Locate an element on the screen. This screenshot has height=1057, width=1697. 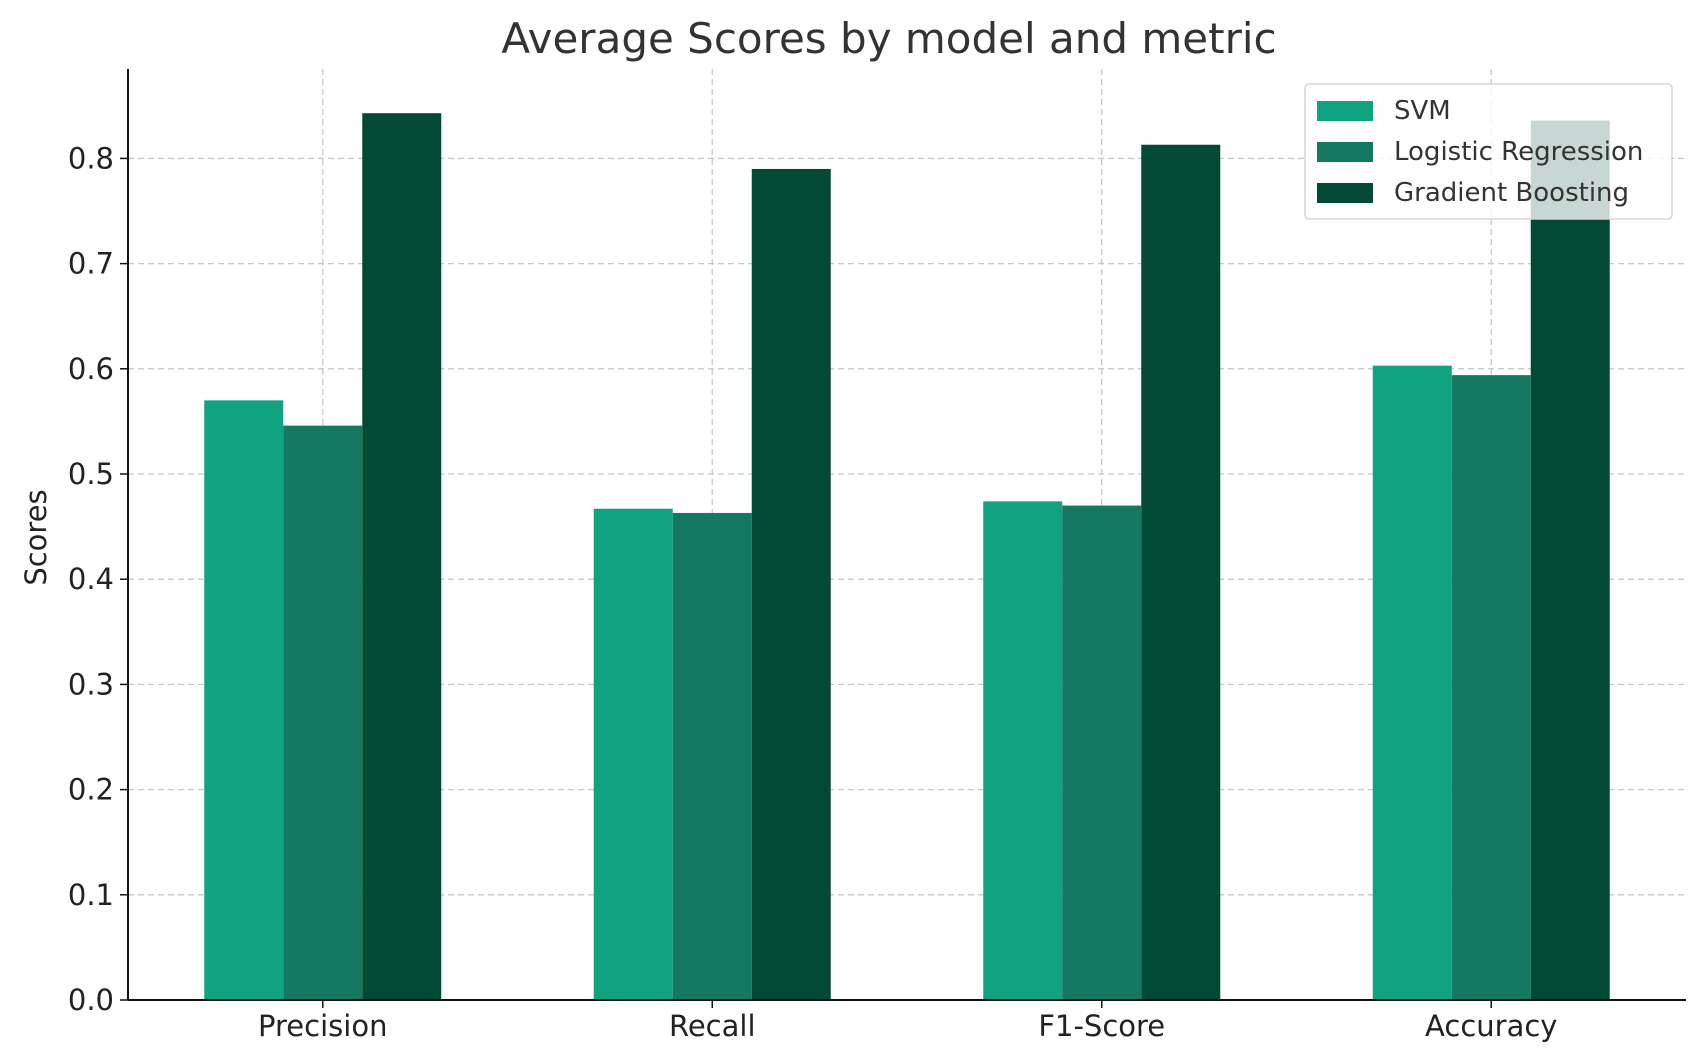
y-tick-label: 0.8 is located at coordinates (91, 158).